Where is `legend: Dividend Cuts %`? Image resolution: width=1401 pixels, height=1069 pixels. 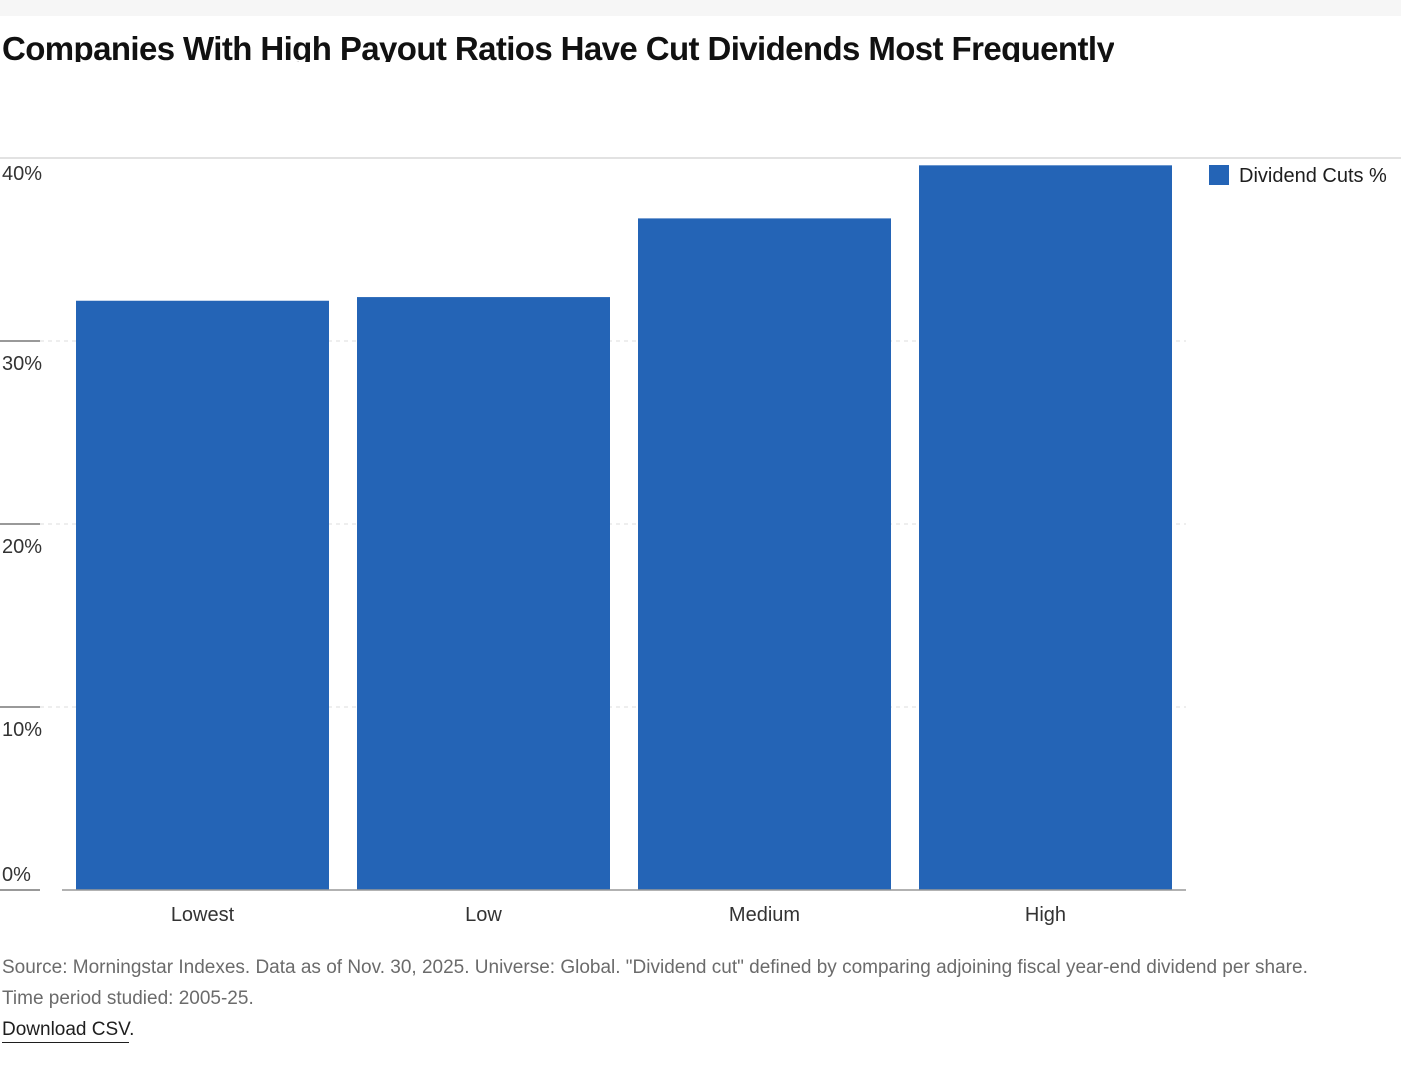 legend: Dividend Cuts % is located at coordinates (1298, 176).